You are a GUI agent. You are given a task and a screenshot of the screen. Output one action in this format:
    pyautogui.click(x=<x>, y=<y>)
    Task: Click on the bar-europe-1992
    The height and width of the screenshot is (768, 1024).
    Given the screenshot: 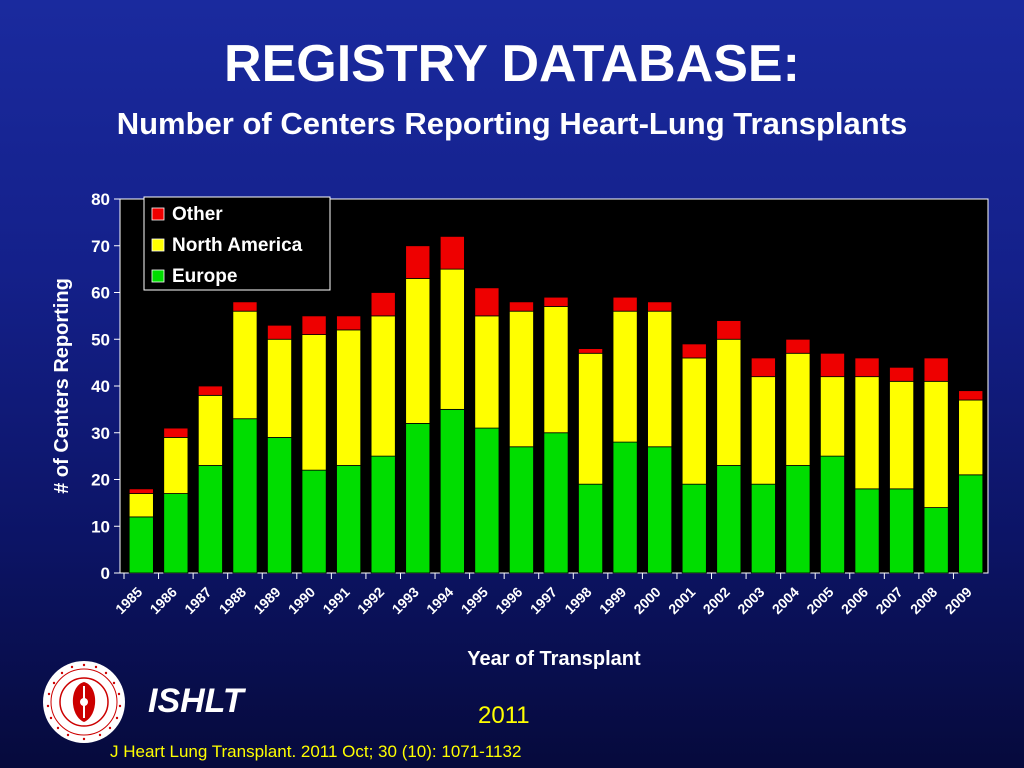 What is the action you would take?
    pyautogui.click(x=383, y=514)
    